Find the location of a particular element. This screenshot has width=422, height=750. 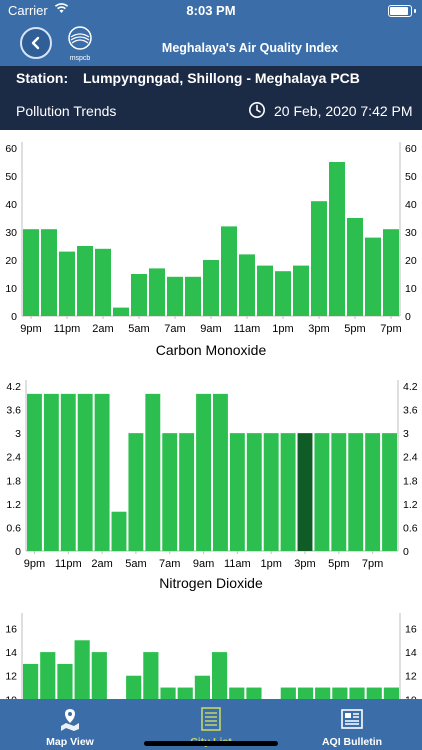

y-tick-label: 0 is located at coordinates (18, 552).